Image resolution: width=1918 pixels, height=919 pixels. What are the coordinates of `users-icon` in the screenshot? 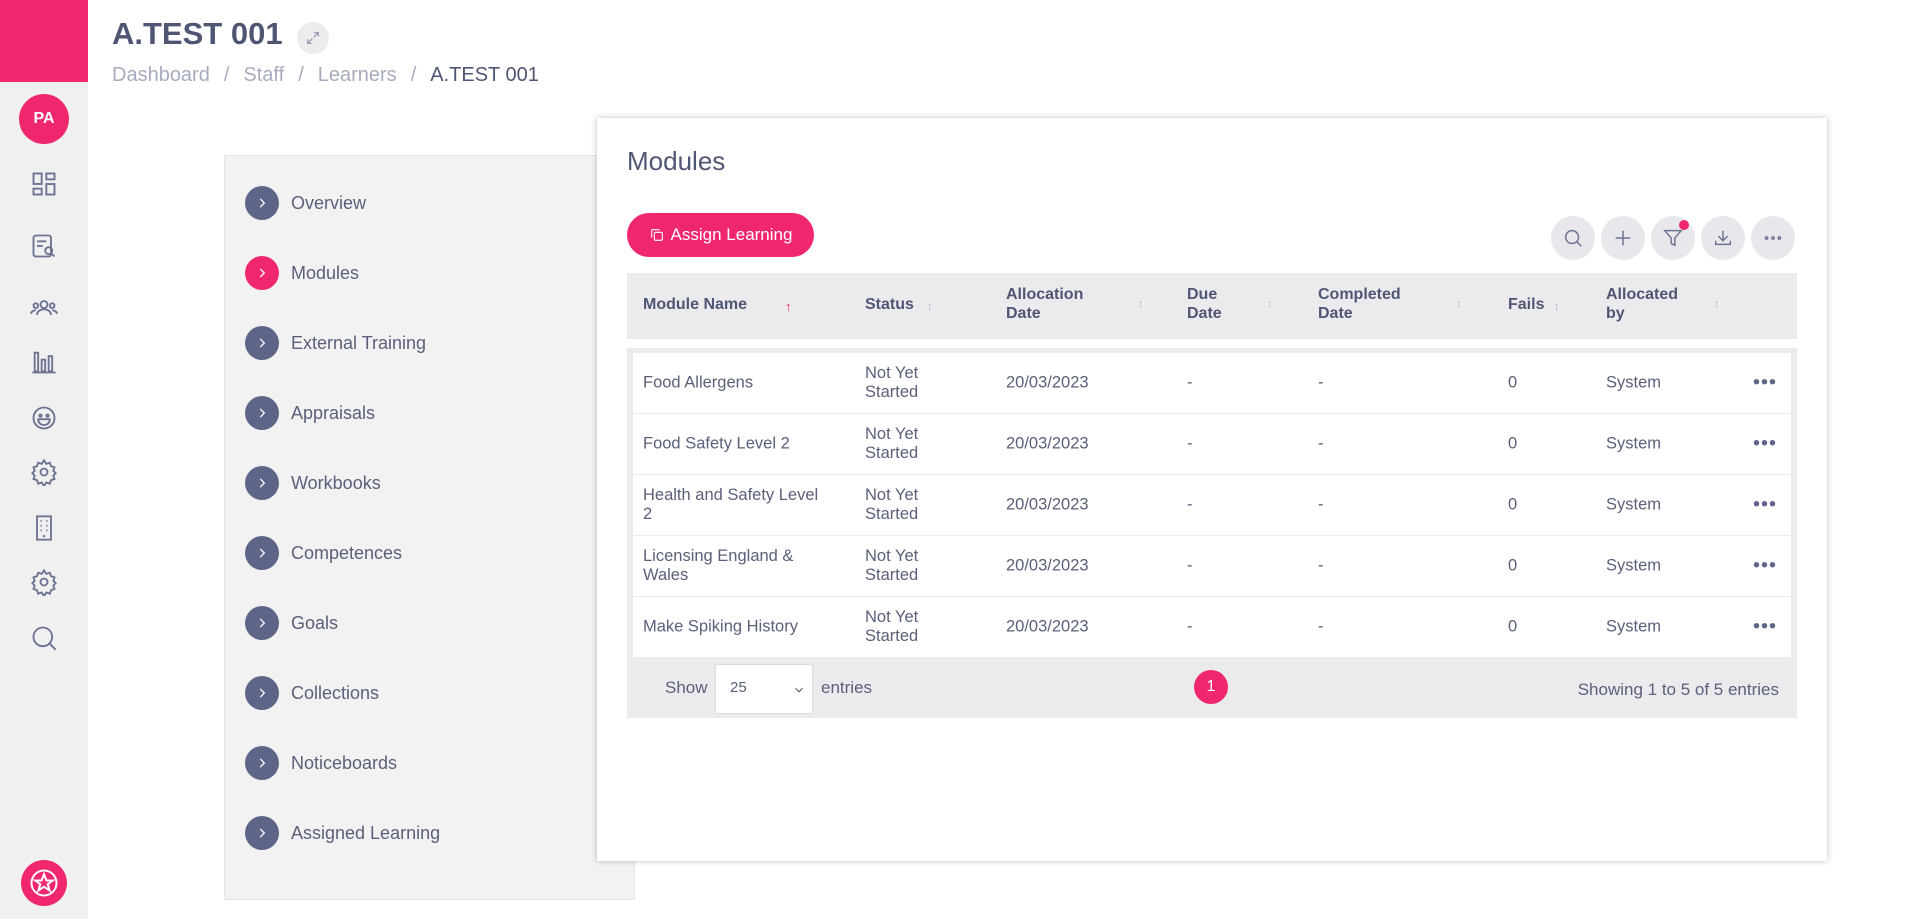 It's located at (44, 308).